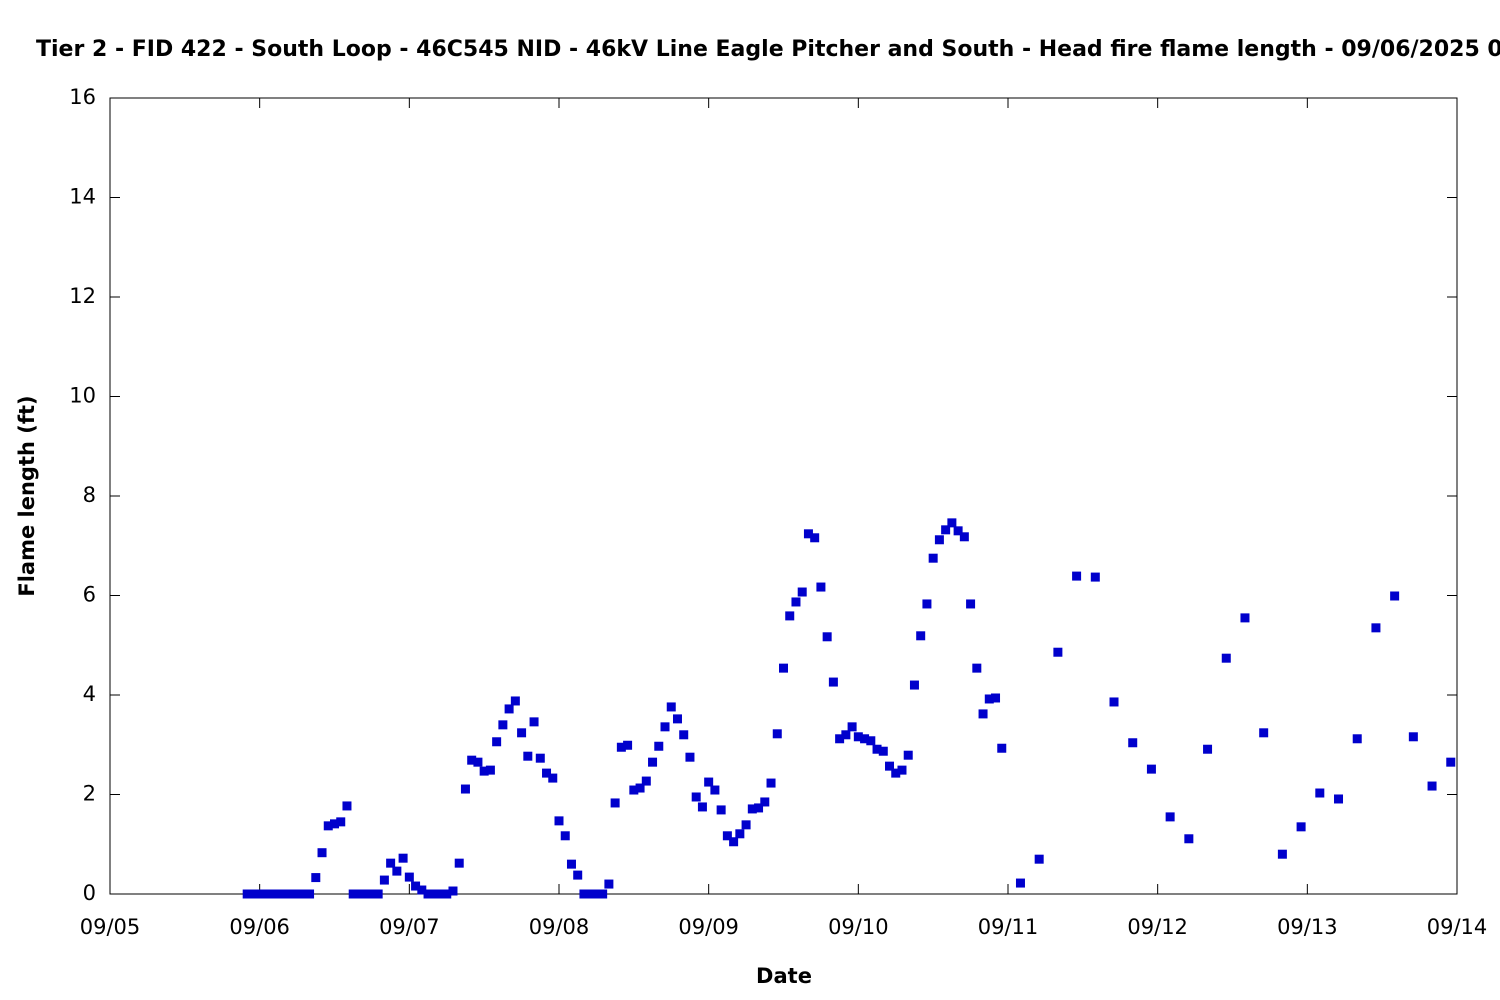 The height and width of the screenshot is (1000, 1500). Describe the element at coordinates (82, 97) in the screenshot. I see `y-tick-label: 16` at that location.